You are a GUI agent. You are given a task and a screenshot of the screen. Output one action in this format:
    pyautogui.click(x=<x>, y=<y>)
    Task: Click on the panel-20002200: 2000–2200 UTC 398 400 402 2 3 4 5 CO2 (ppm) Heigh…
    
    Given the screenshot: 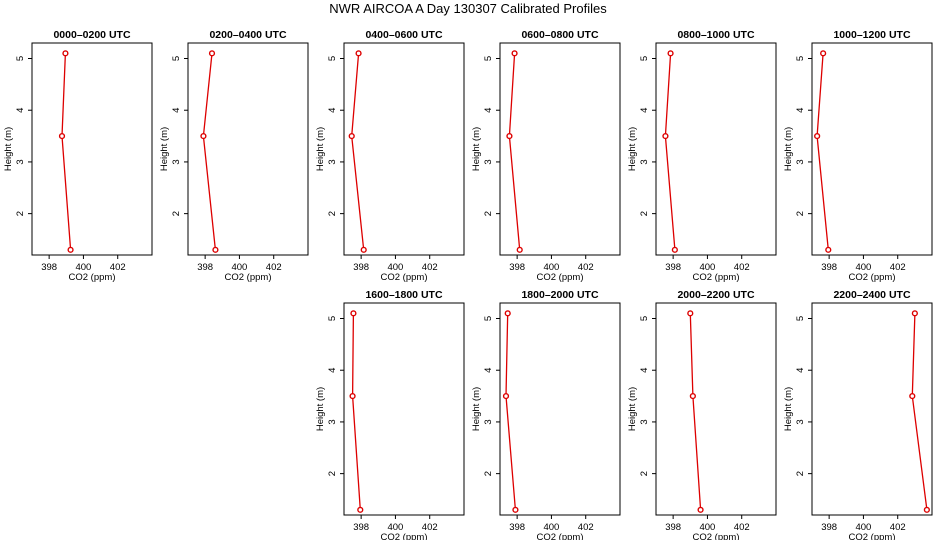 What is the action you would take?
    pyautogui.click(x=702, y=414)
    